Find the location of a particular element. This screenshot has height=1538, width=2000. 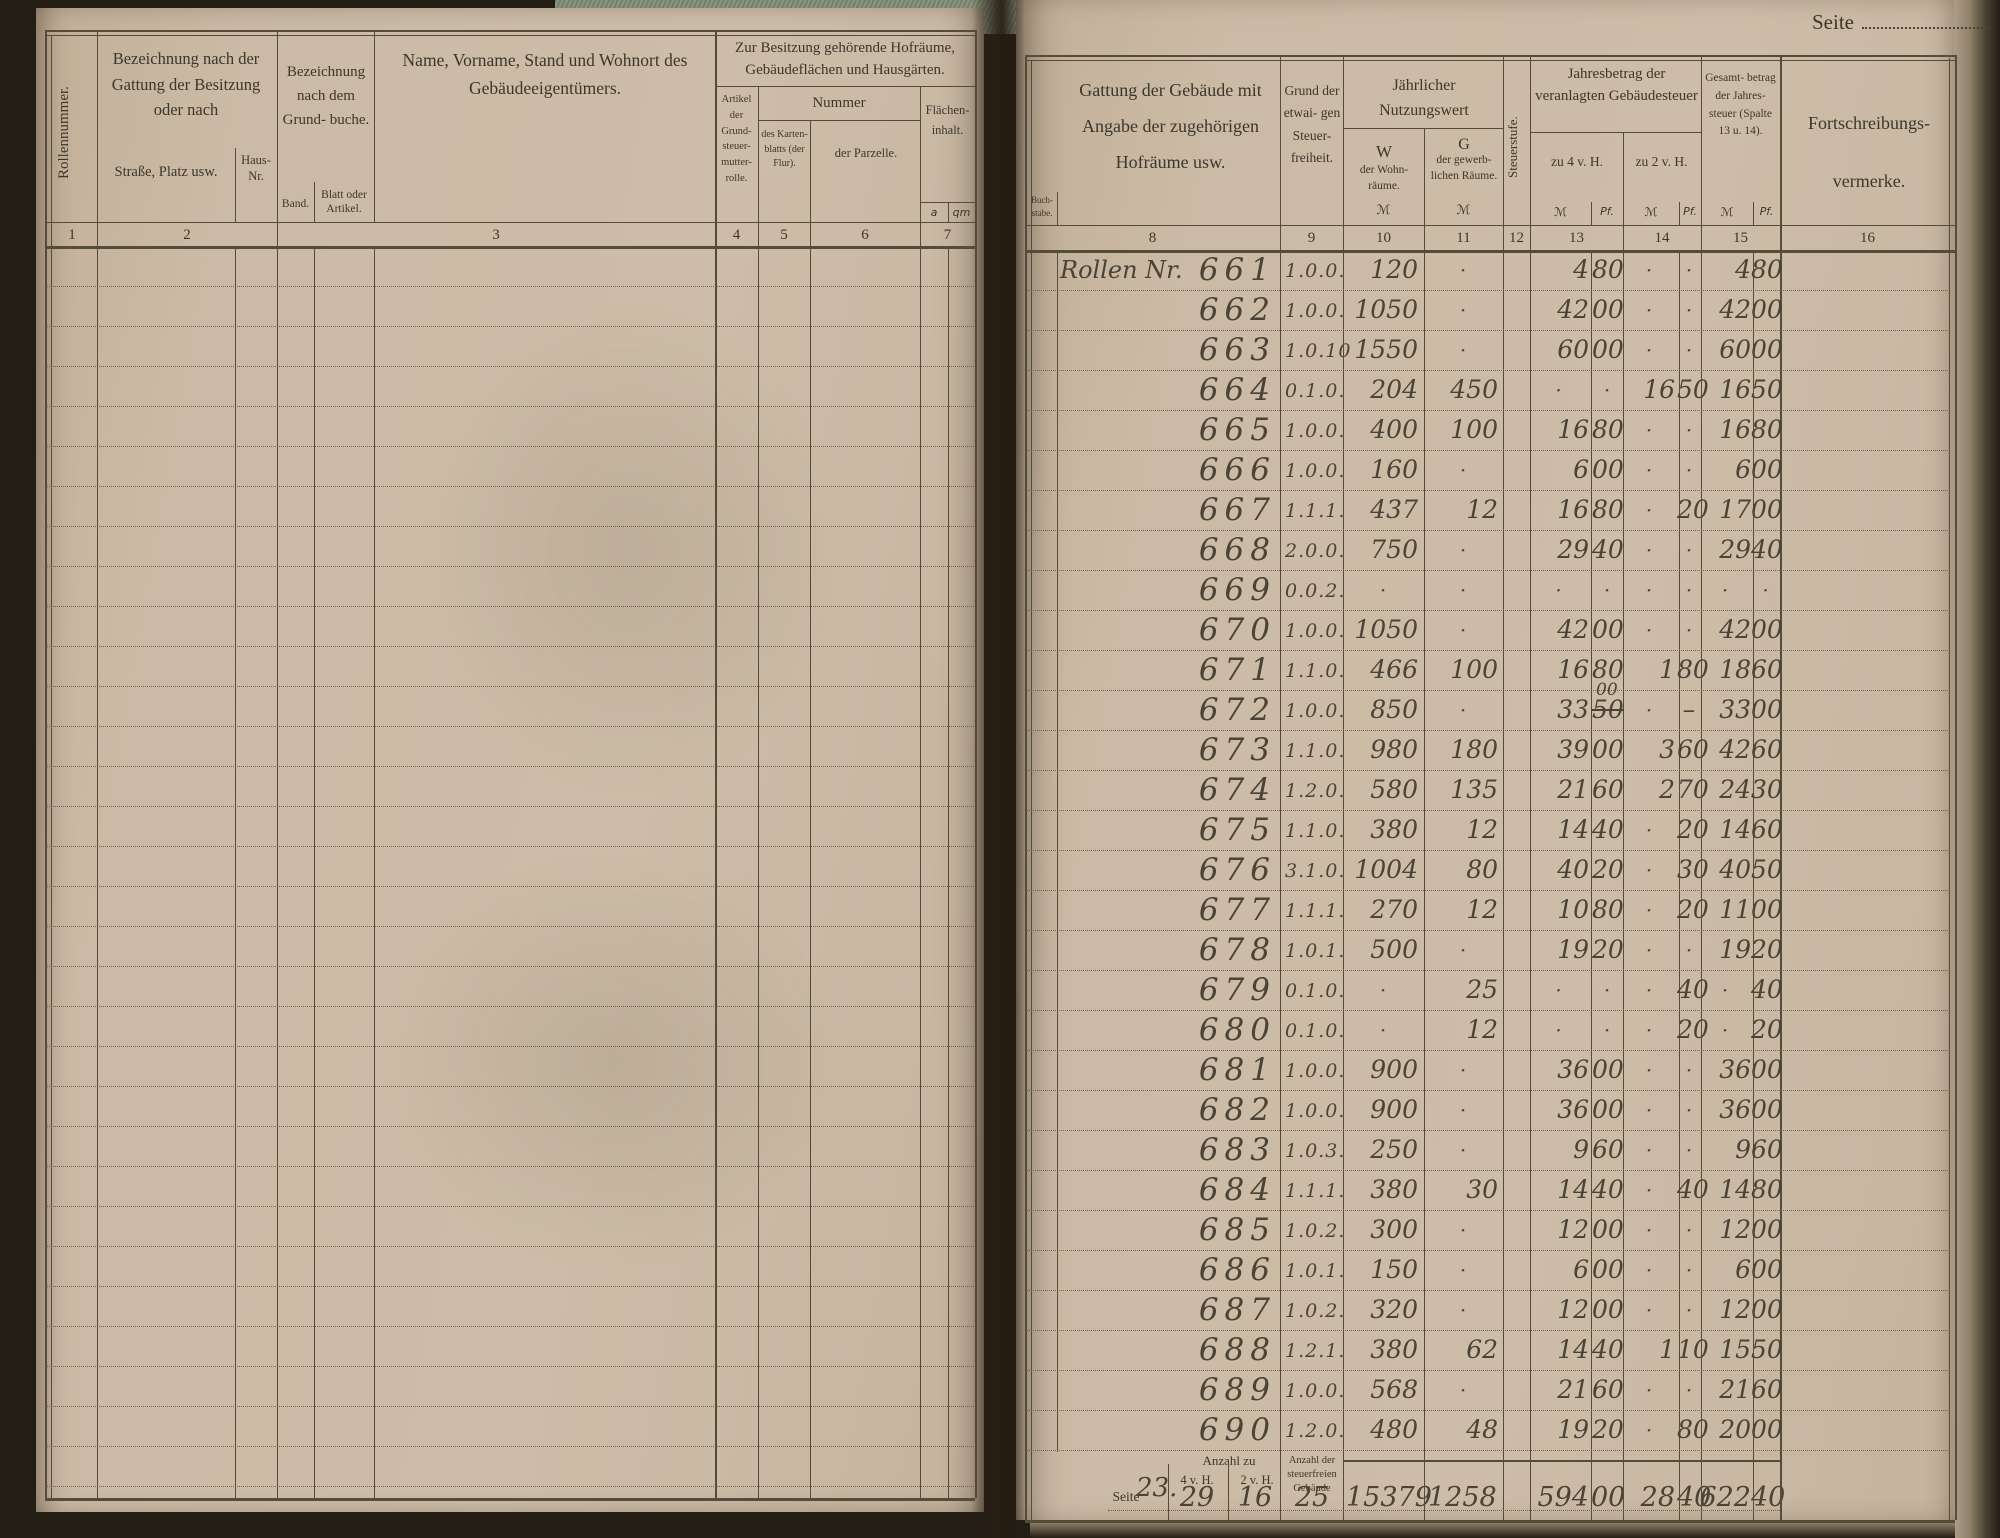

row-678-pf2: · is located at coordinates (1689, 950).